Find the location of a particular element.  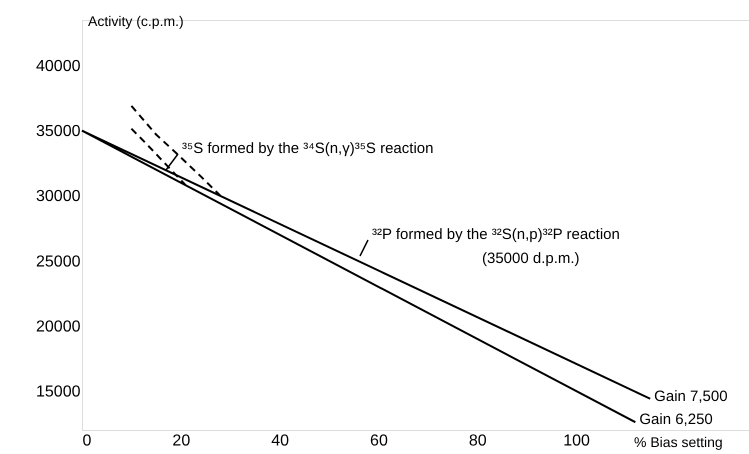

x-tick-label: 0 is located at coordinates (87, 441).